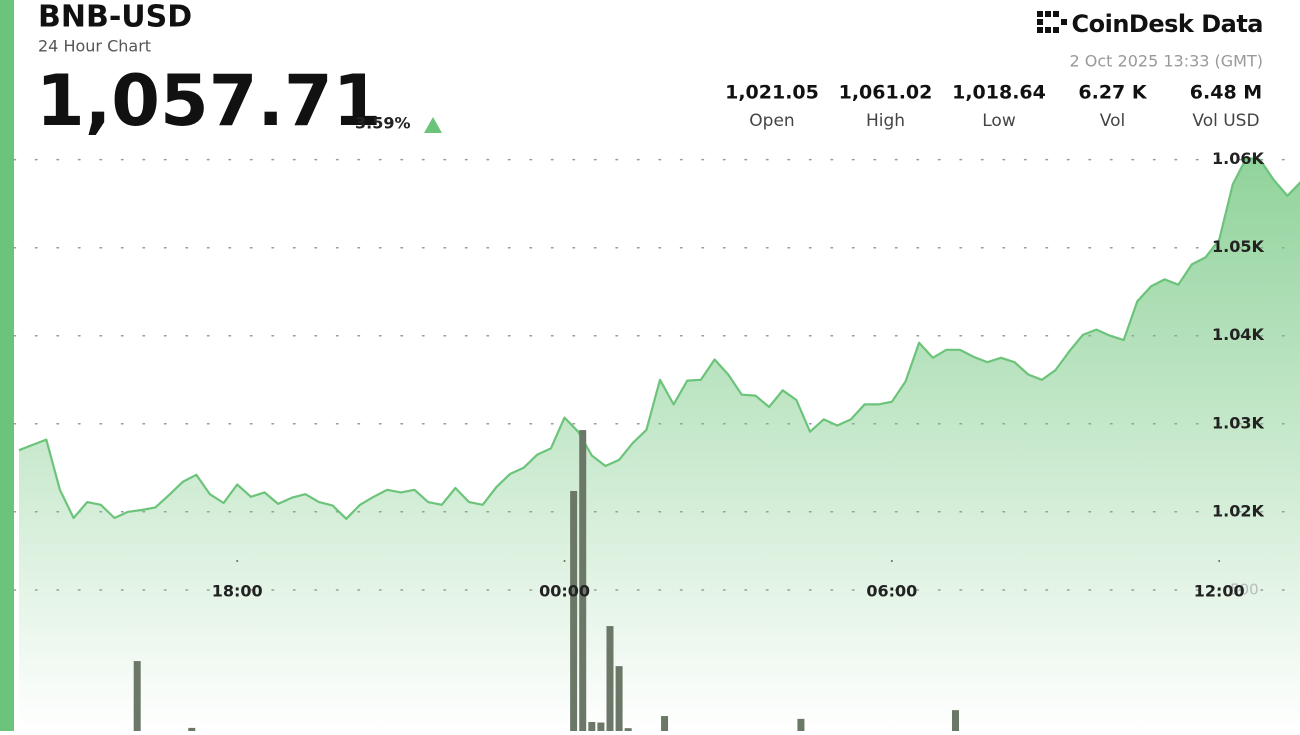  I want to click on stat-label: High, so click(885, 121).